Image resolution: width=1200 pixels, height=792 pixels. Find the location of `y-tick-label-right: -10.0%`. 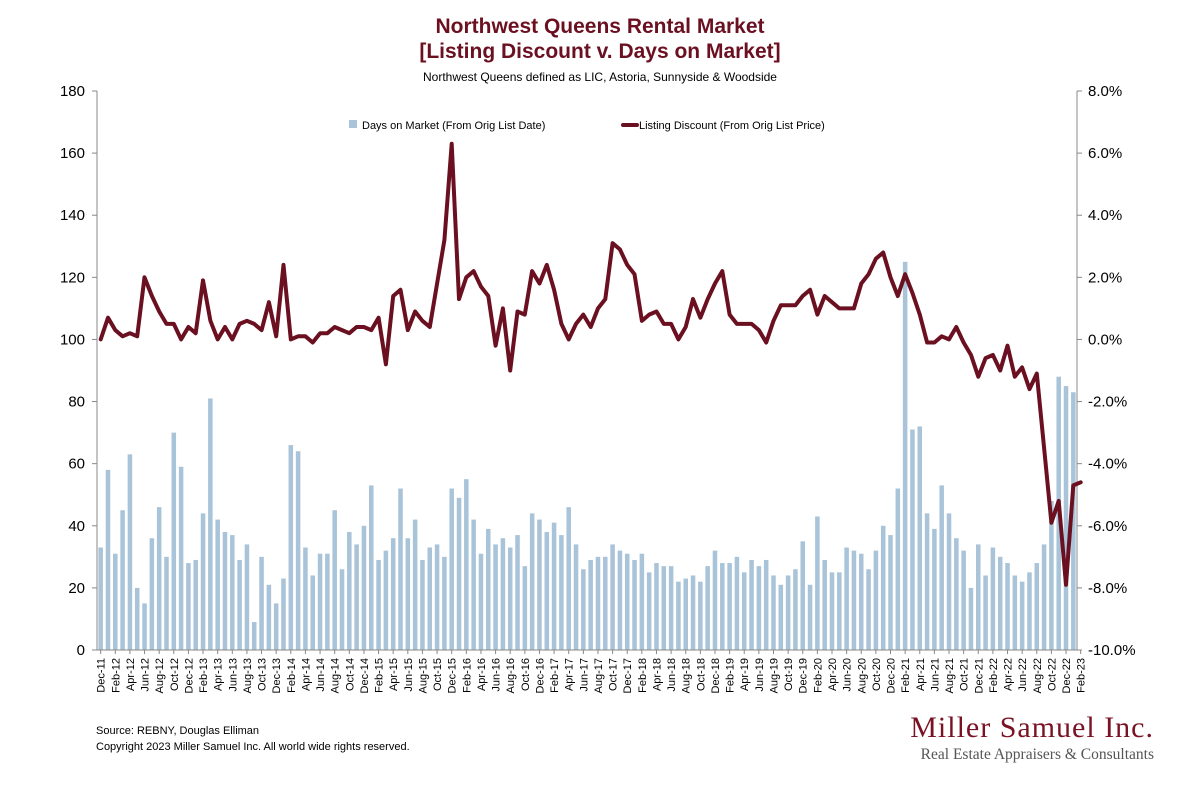

y-tick-label-right: -10.0% is located at coordinates (1112, 650).